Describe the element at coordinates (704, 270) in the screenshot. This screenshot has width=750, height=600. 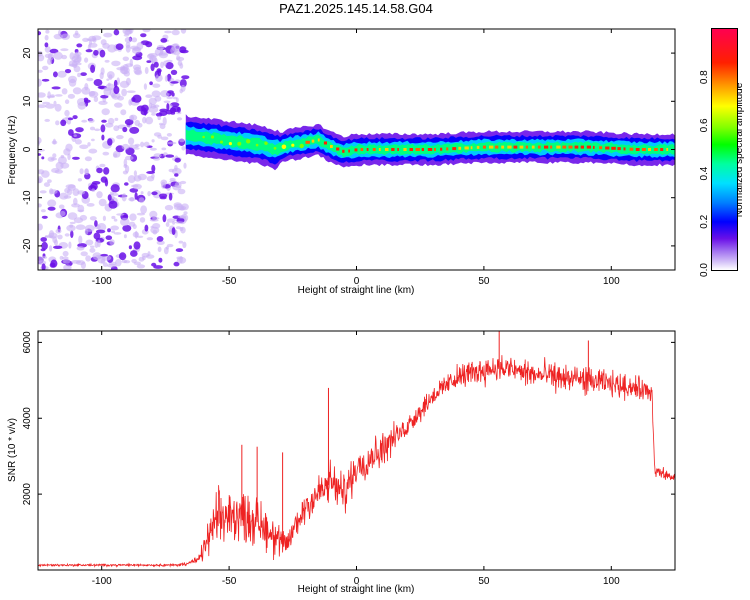
I see `colorbar-tick-label: 0.0` at that location.